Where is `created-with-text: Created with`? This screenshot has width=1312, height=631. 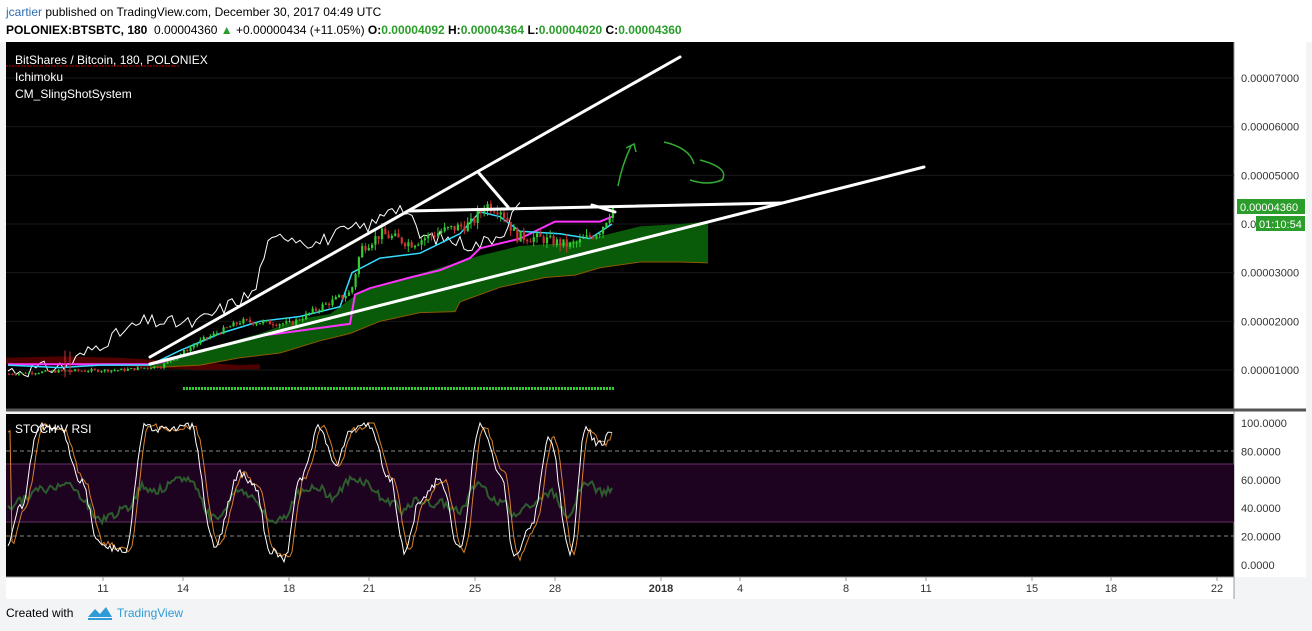 created-with-text: Created with is located at coordinates (40, 613).